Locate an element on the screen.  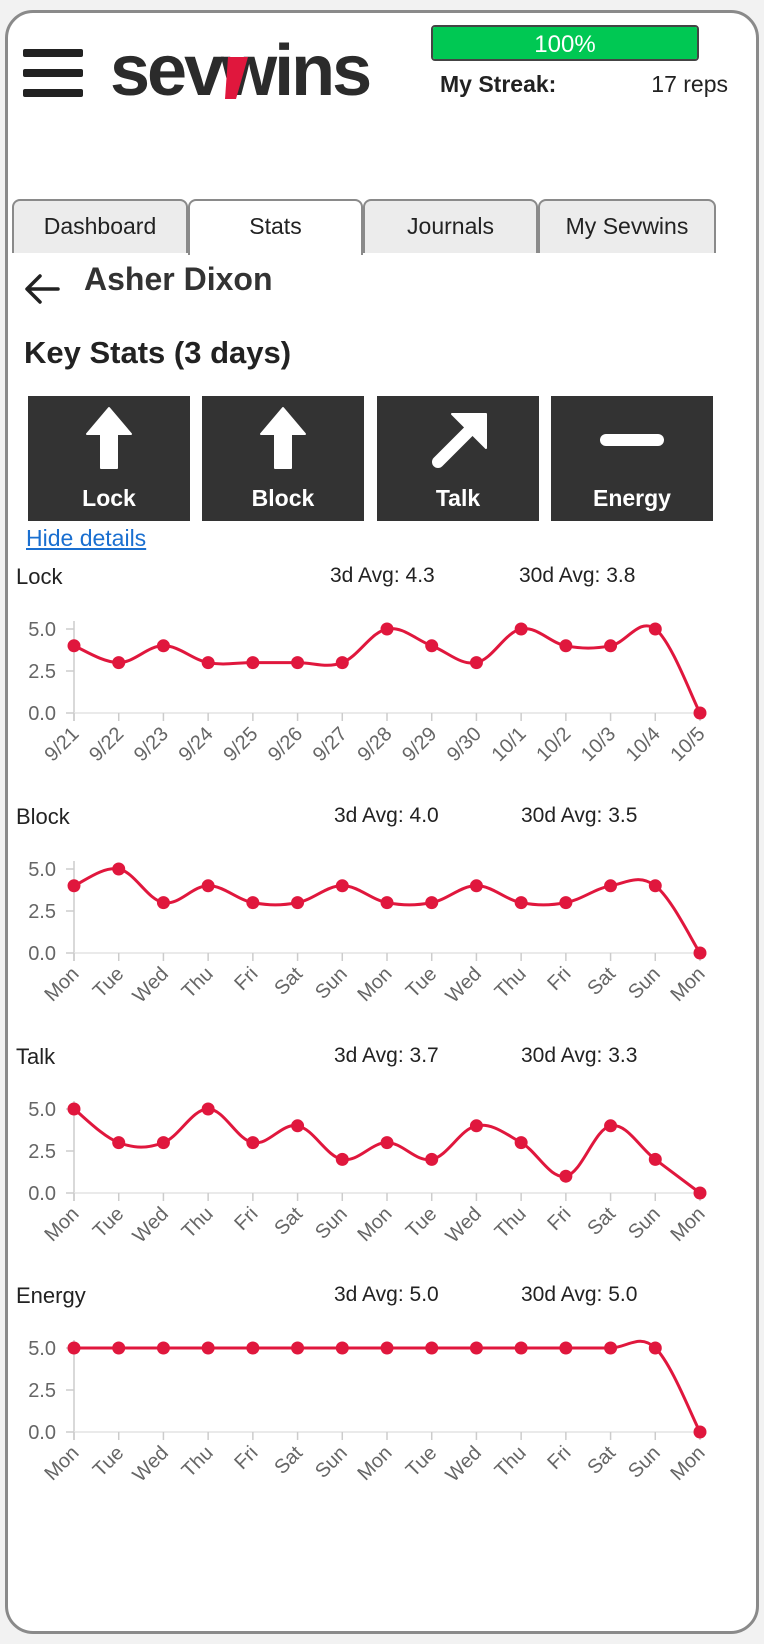
streak-value: 17 reps is located at coordinates (689, 84).